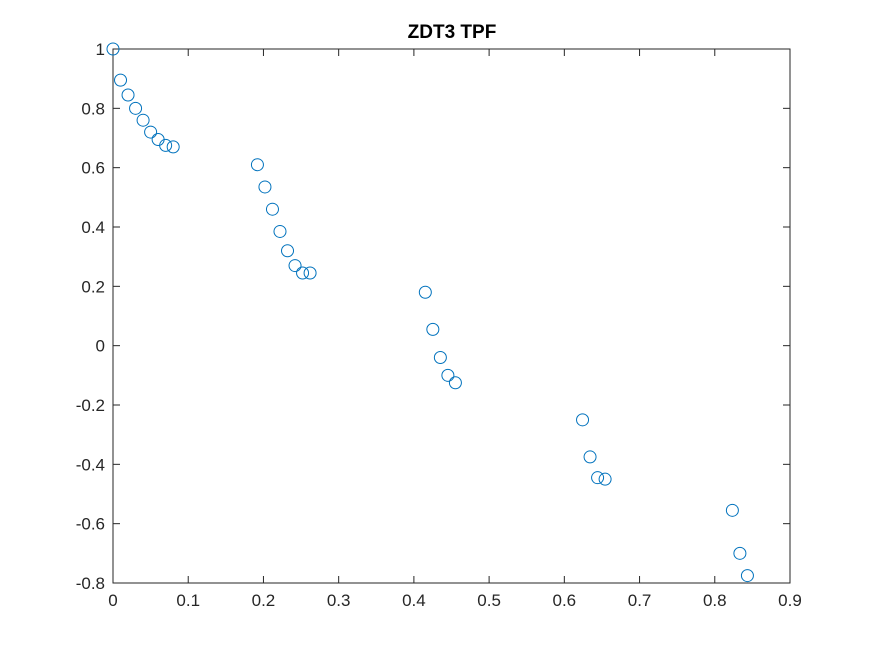 This screenshot has width=875, height=656. I want to click on y-tick-label: -0.8, so click(90, 583).